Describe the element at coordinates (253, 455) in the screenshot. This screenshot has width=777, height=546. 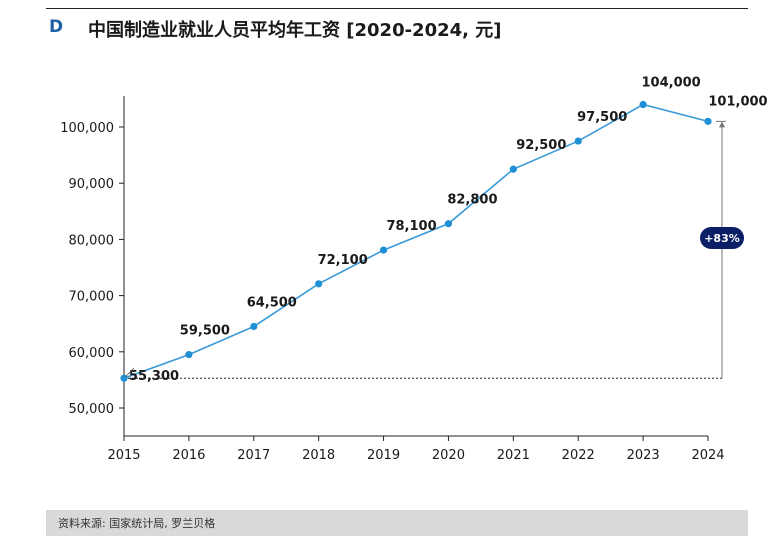
I see `x-tick-label: 2017` at that location.